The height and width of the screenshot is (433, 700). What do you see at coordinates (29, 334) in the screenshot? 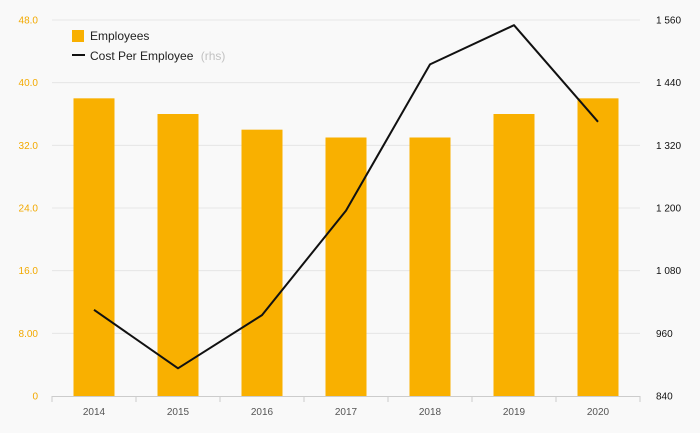
I see `left-tick-label: 8.00` at bounding box center [29, 334].